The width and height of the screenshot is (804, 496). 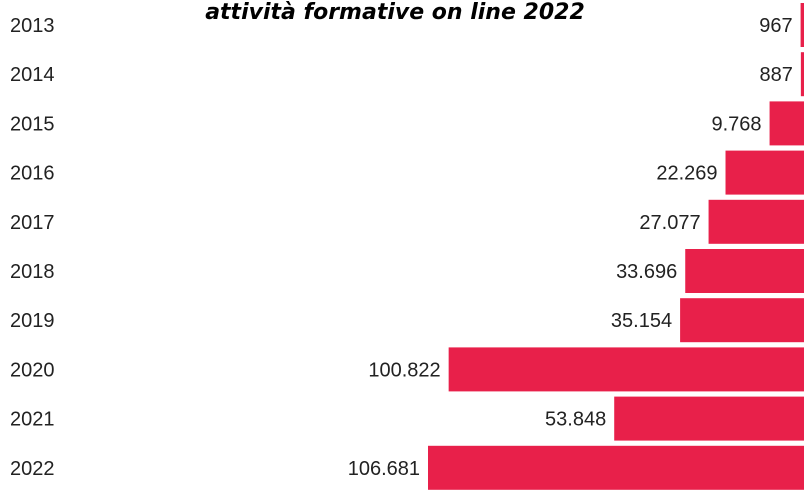 I want to click on value-label-2015: 9.768, so click(x=737, y=124).